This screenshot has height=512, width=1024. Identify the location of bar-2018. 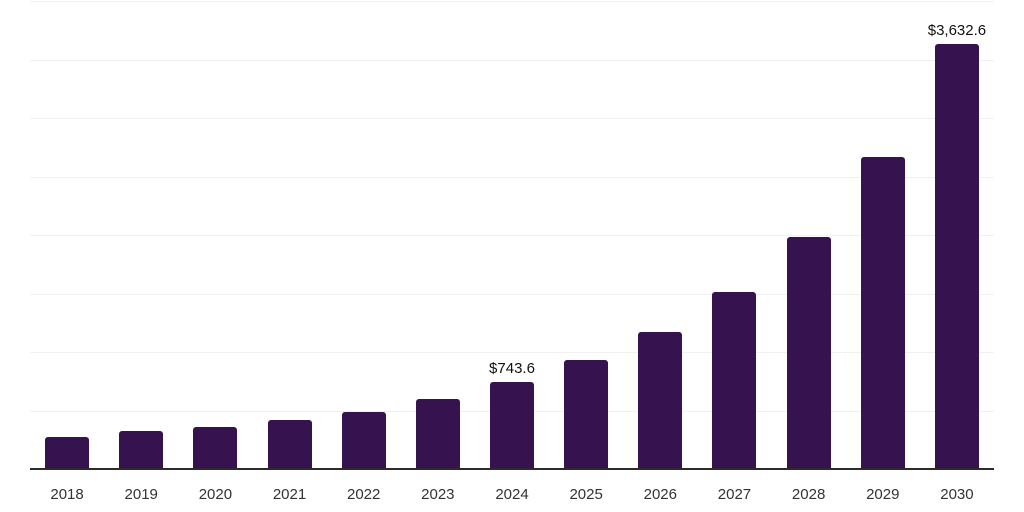
(67, 453).